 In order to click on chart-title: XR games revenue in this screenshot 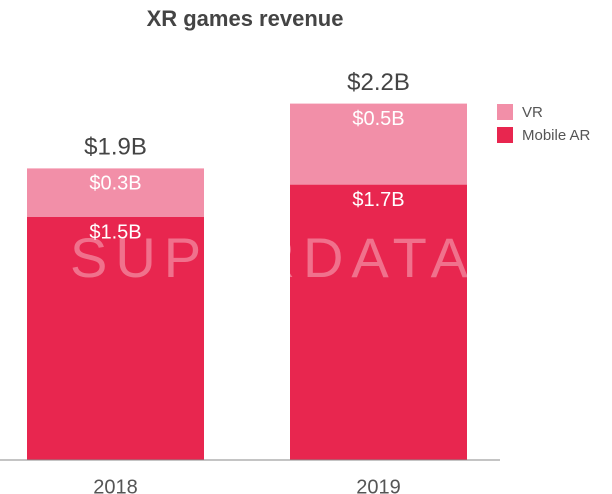, I will do `click(245, 18)`.